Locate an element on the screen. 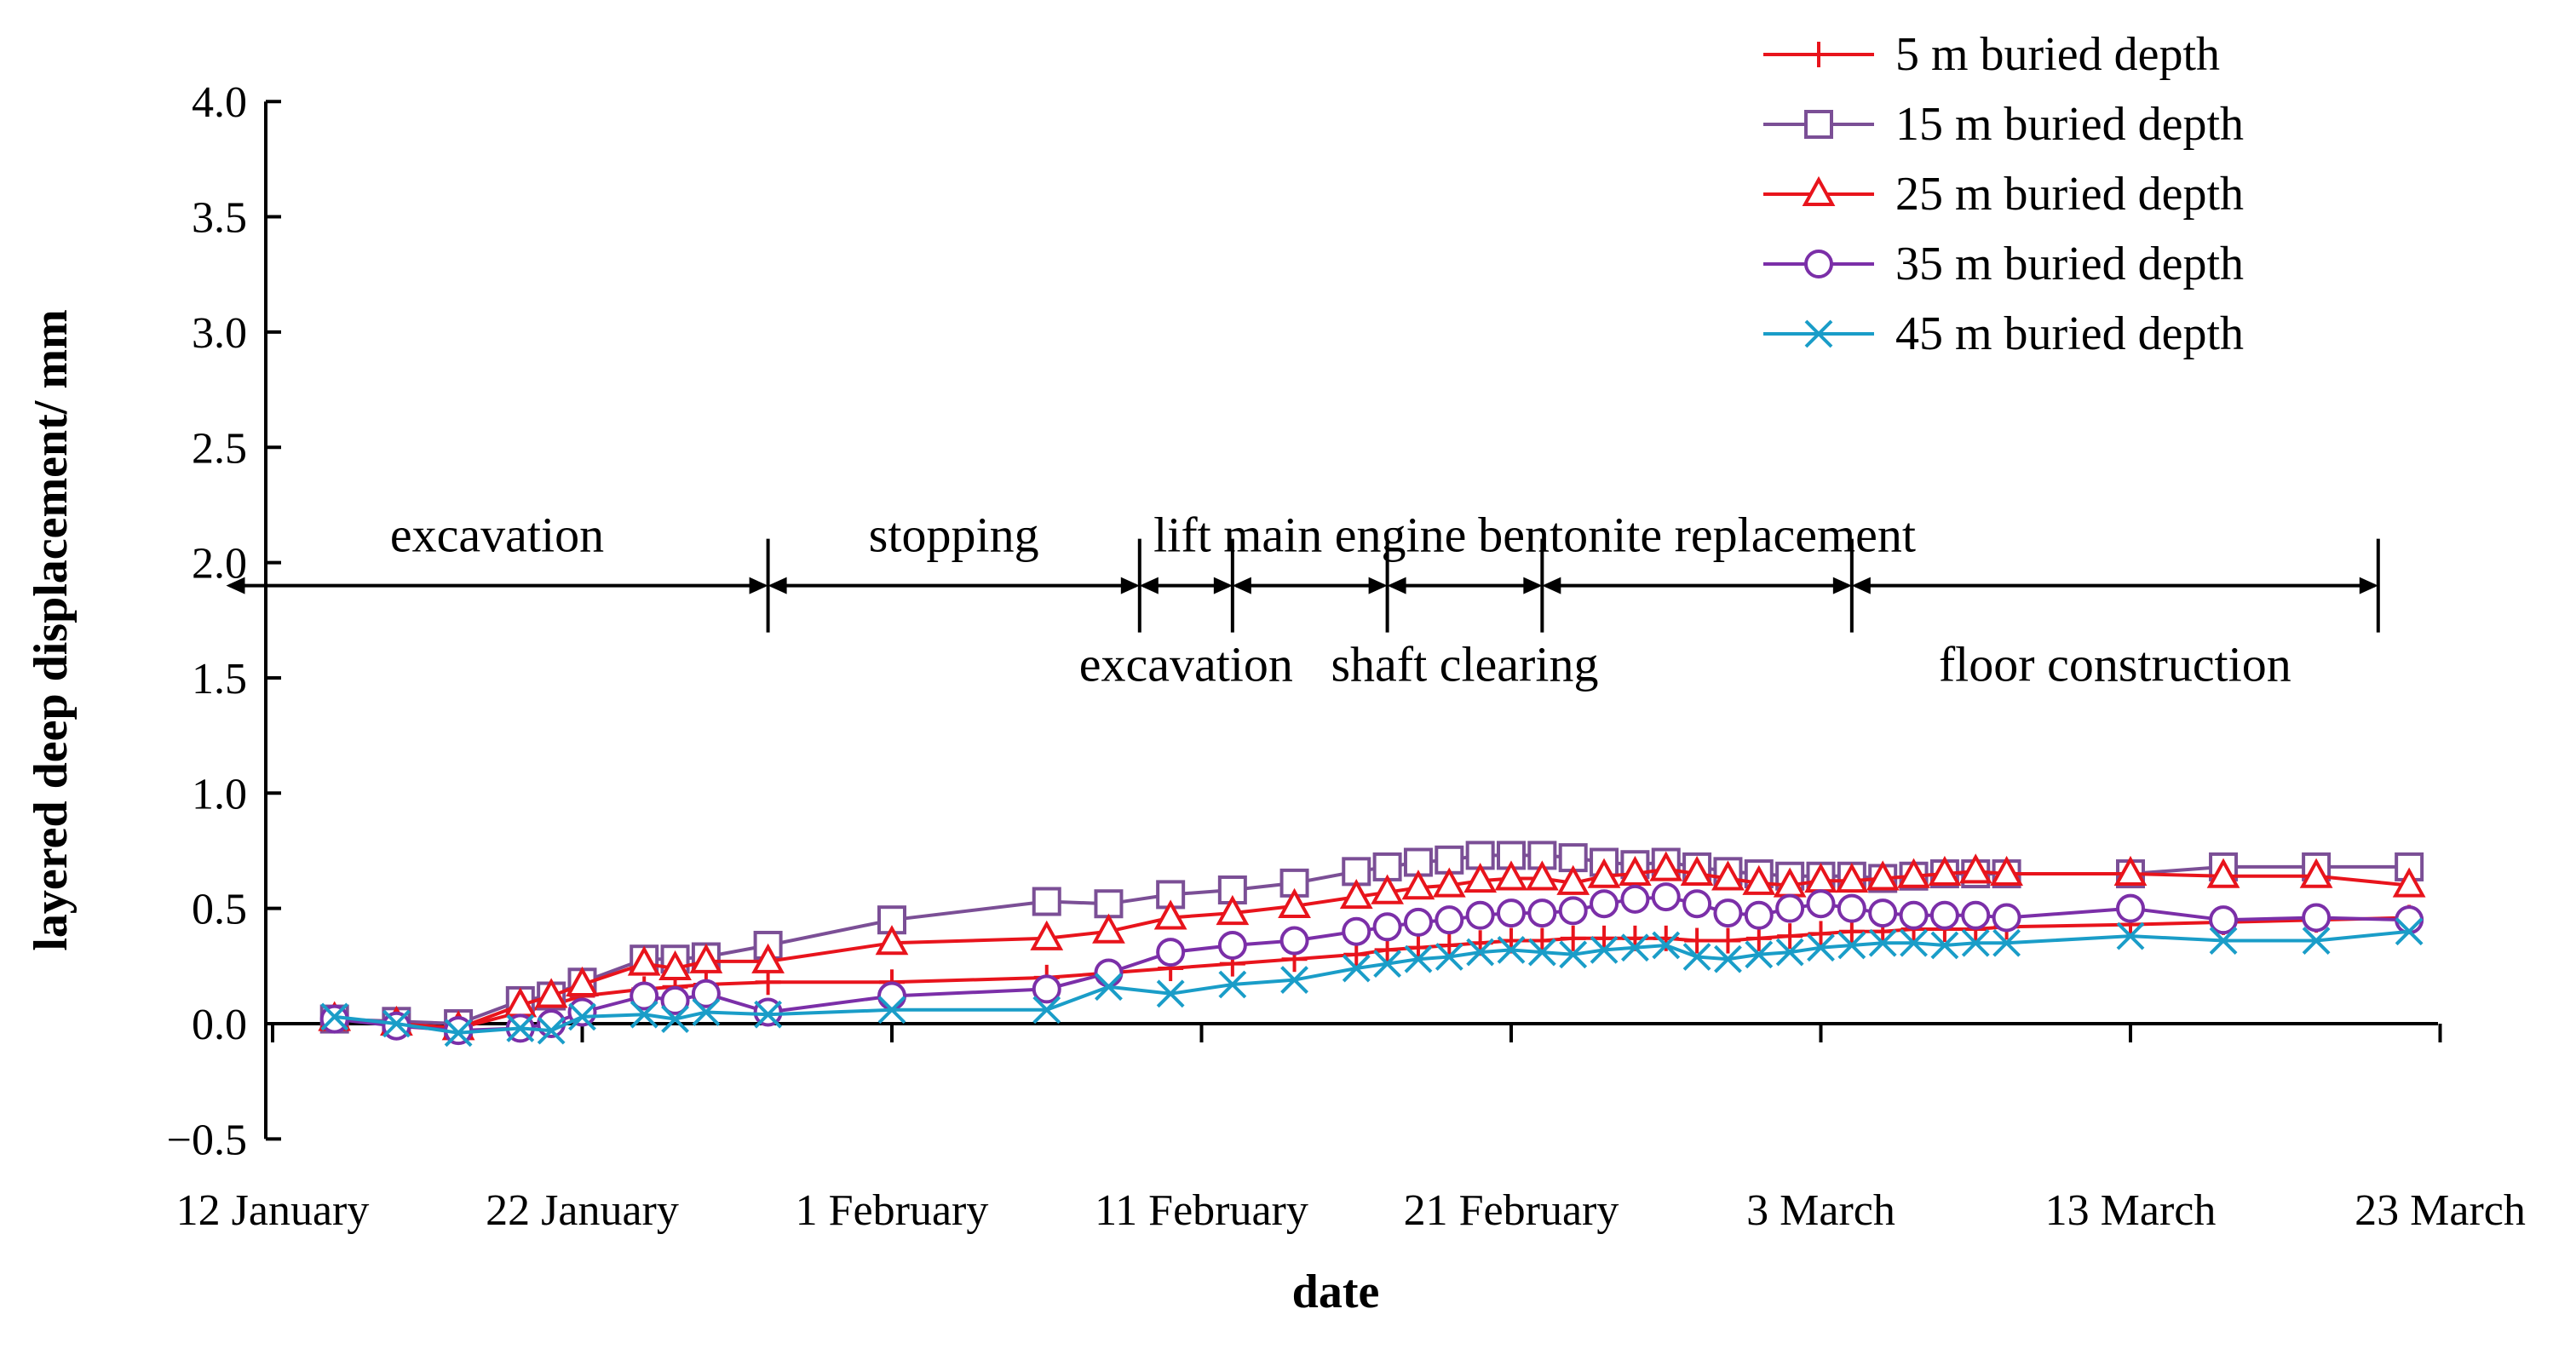 This screenshot has height=1349, width=2576. legend-label: 5 m buried depth is located at coordinates (2057, 54).